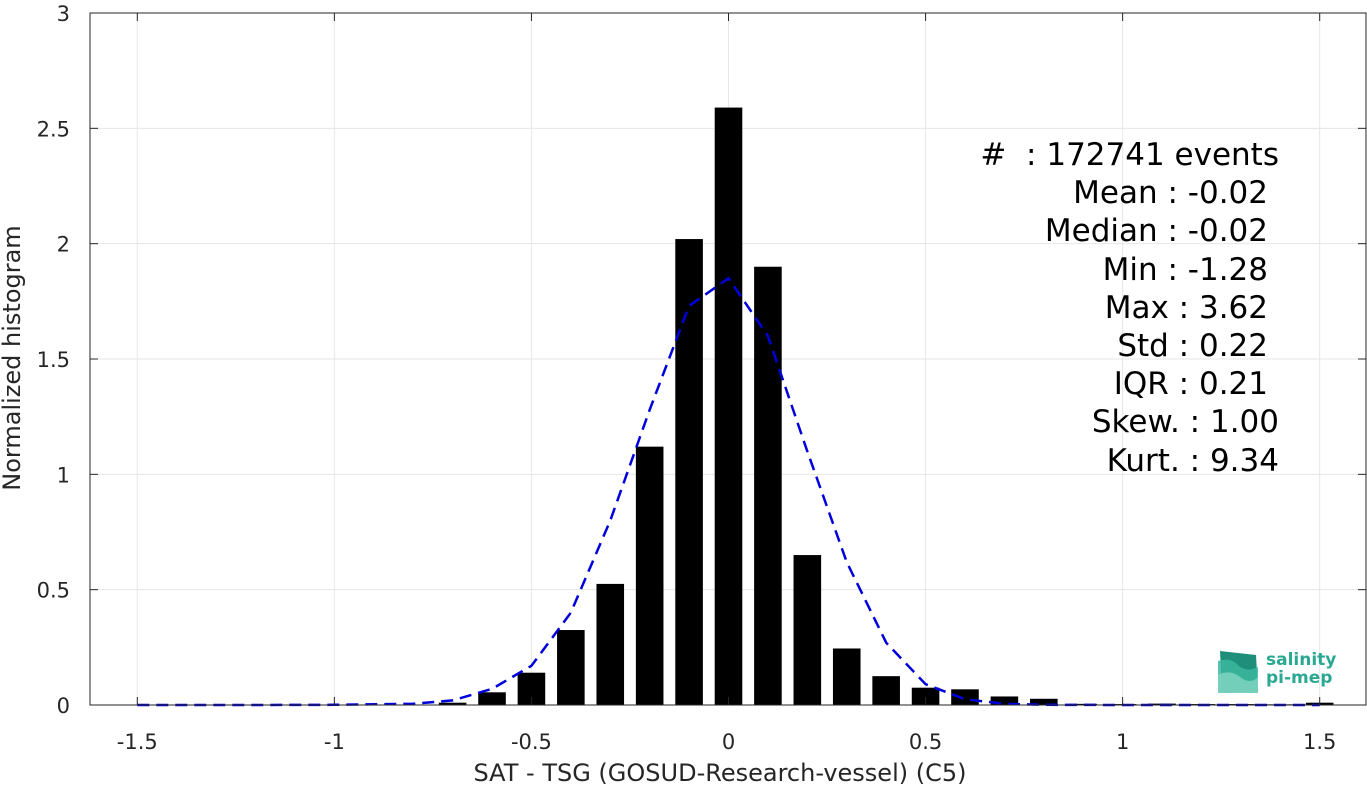 This screenshot has width=1367, height=785. What do you see at coordinates (334, 742) in the screenshot?
I see `x-tick-label: -1` at bounding box center [334, 742].